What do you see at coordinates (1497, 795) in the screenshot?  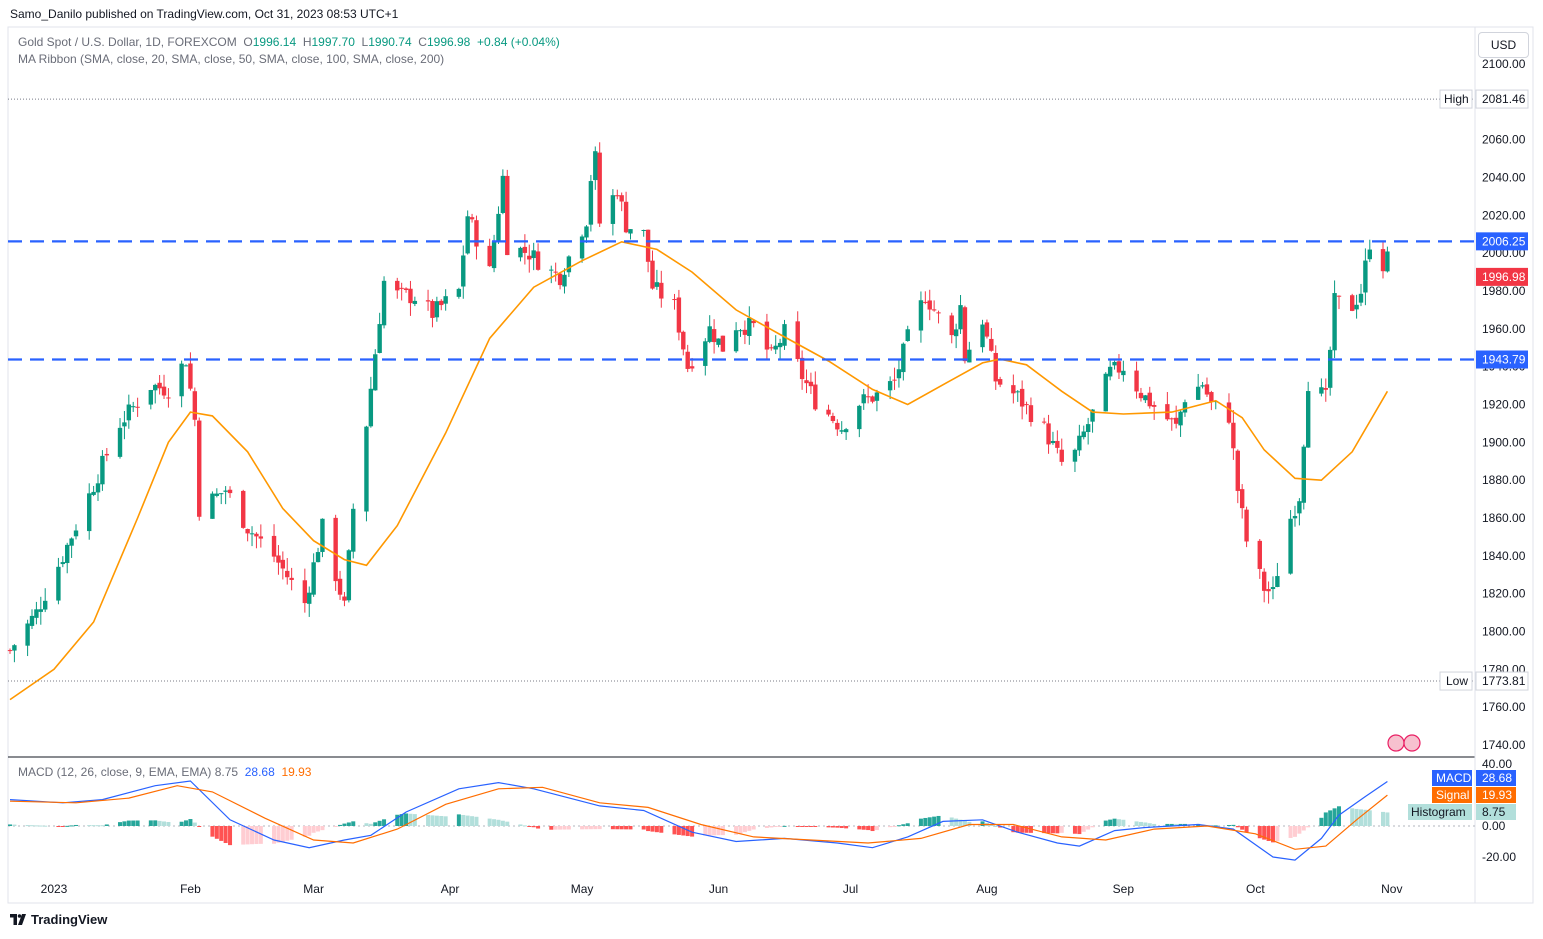 I see `signal-value-label: 19.93` at bounding box center [1497, 795].